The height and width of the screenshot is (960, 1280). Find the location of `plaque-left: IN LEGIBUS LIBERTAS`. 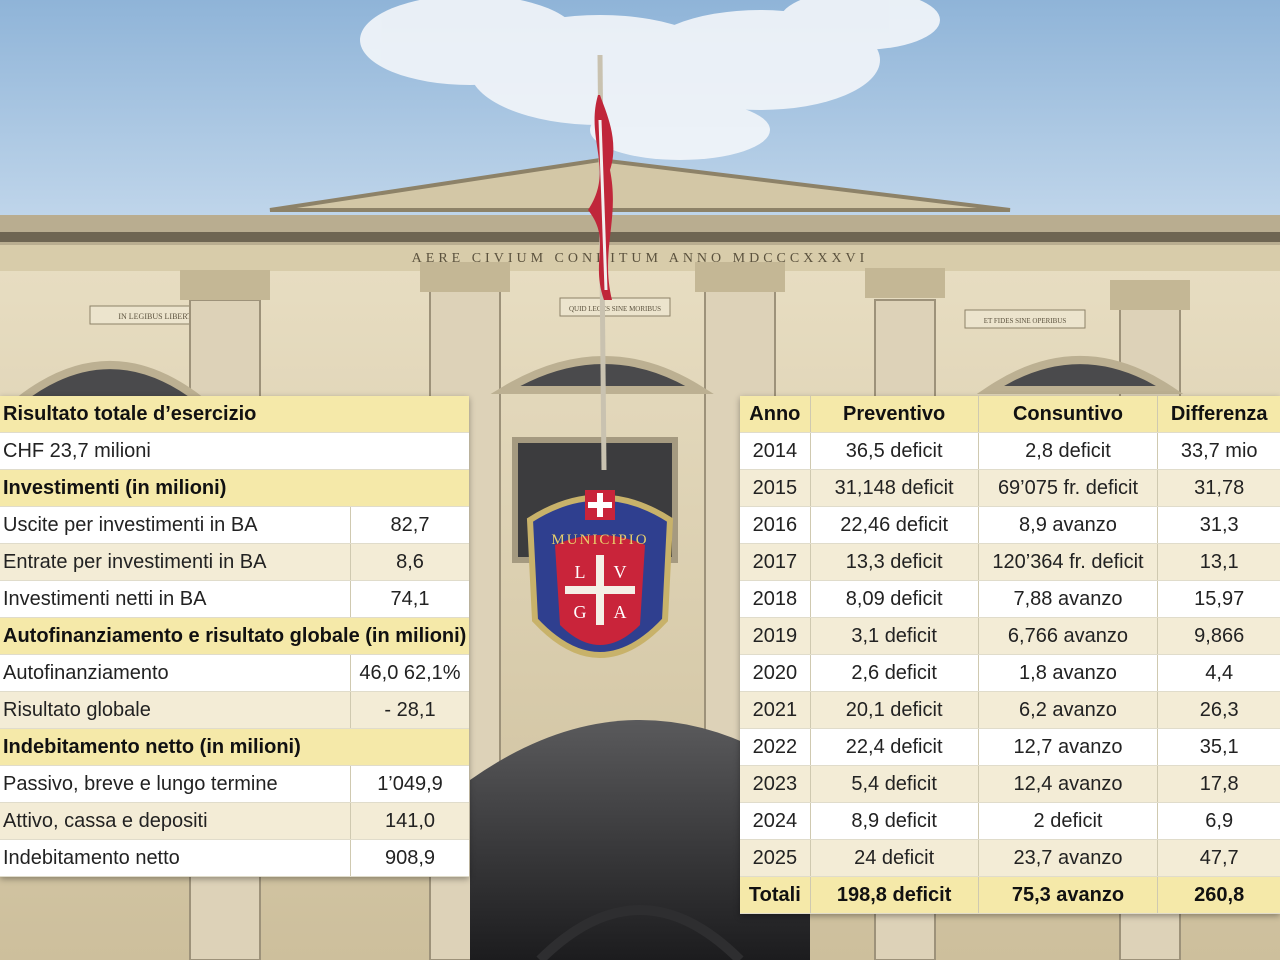

plaque-left: IN LEGIBUS LIBERTAS is located at coordinates (159, 316).